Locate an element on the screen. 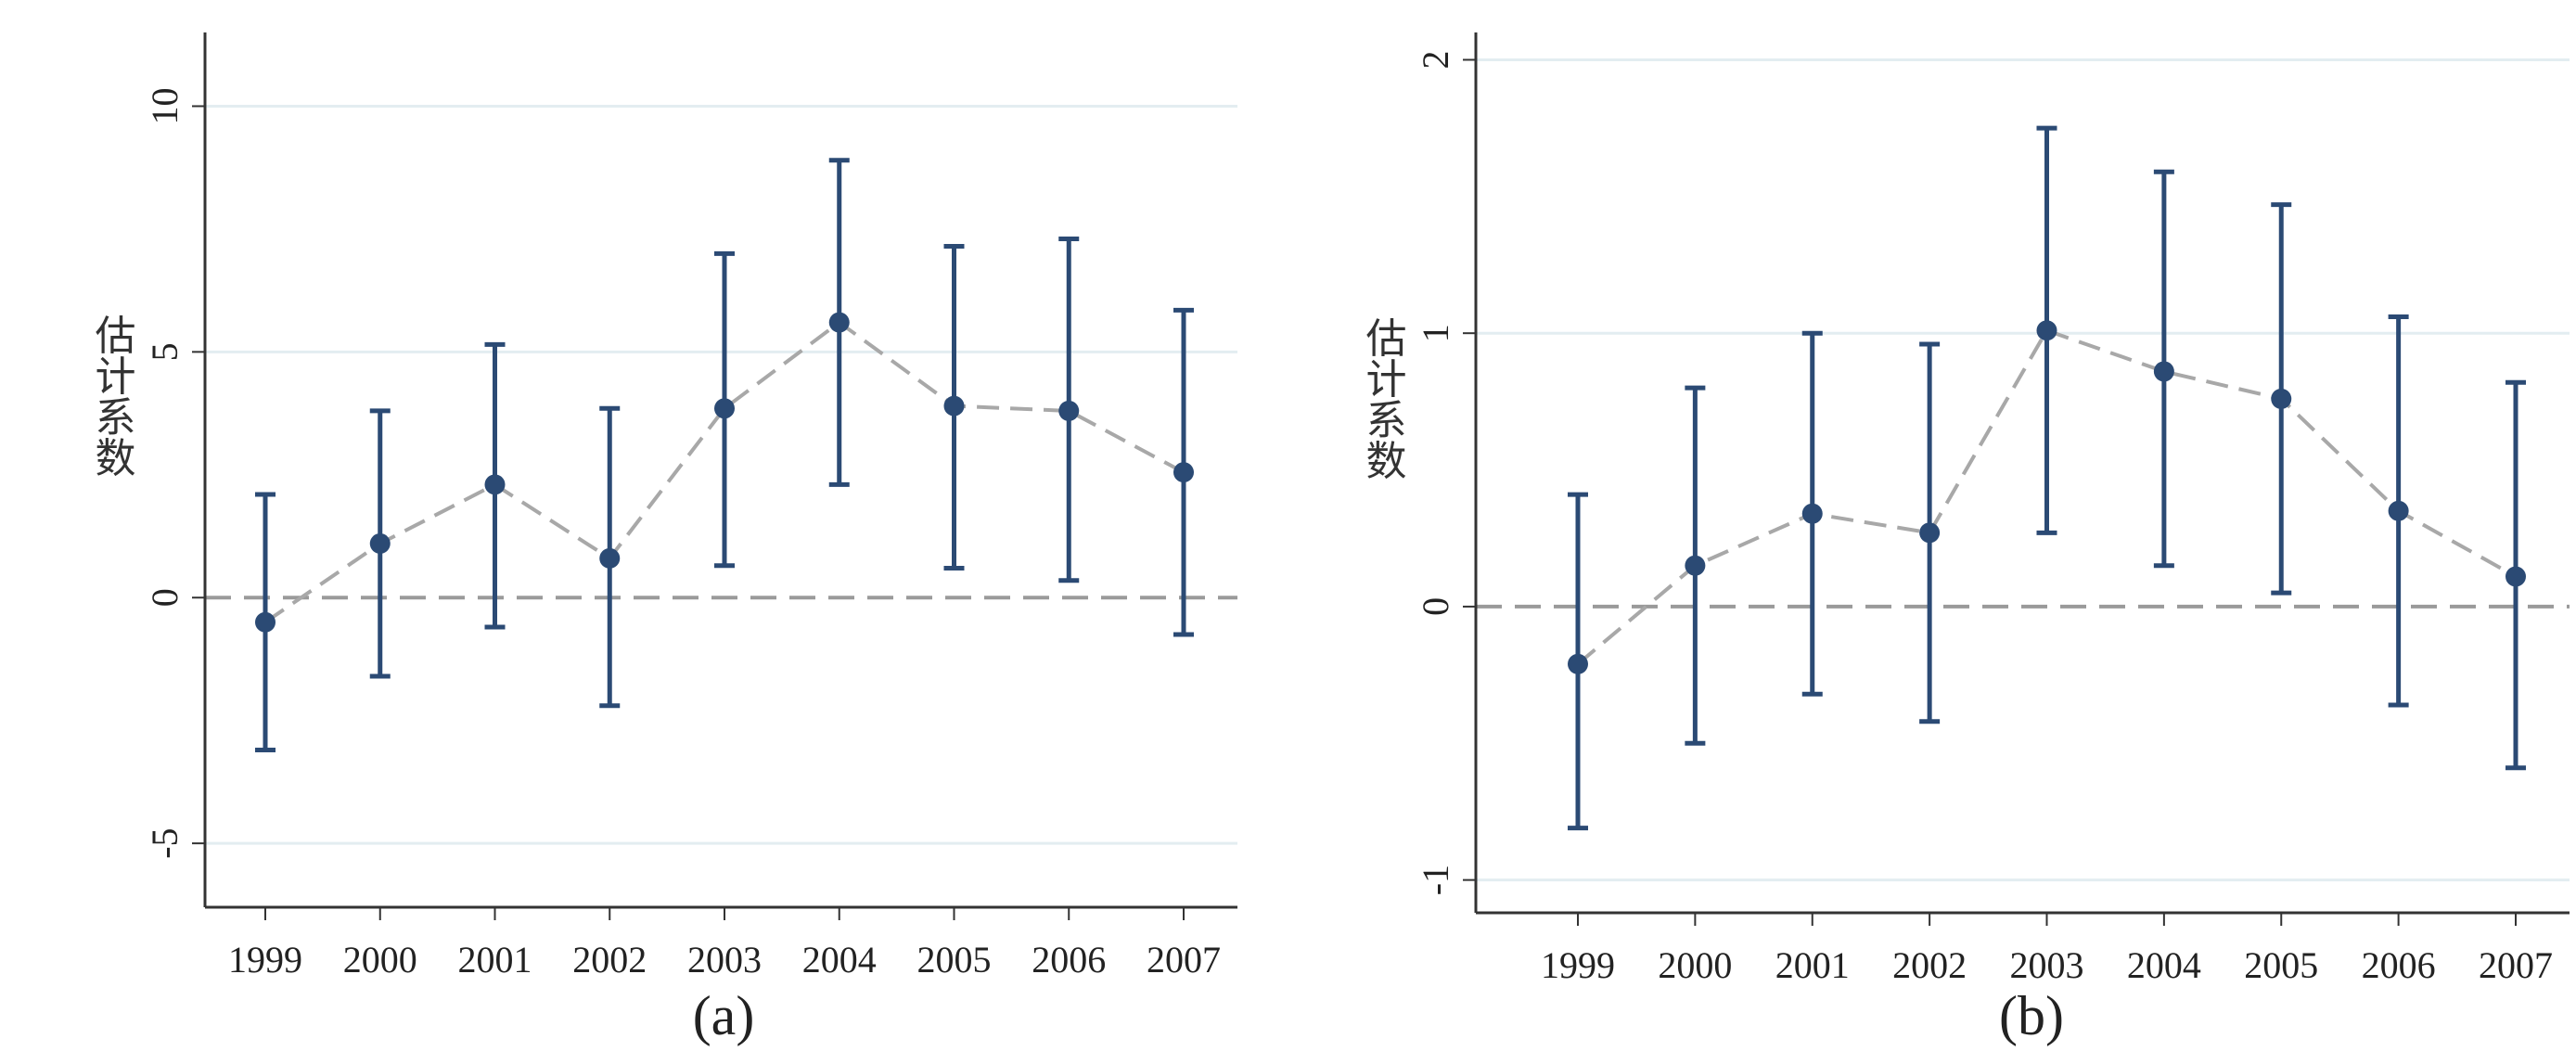 The height and width of the screenshot is (1064, 2576). y-tick-label: 1 is located at coordinates (1435, 333).